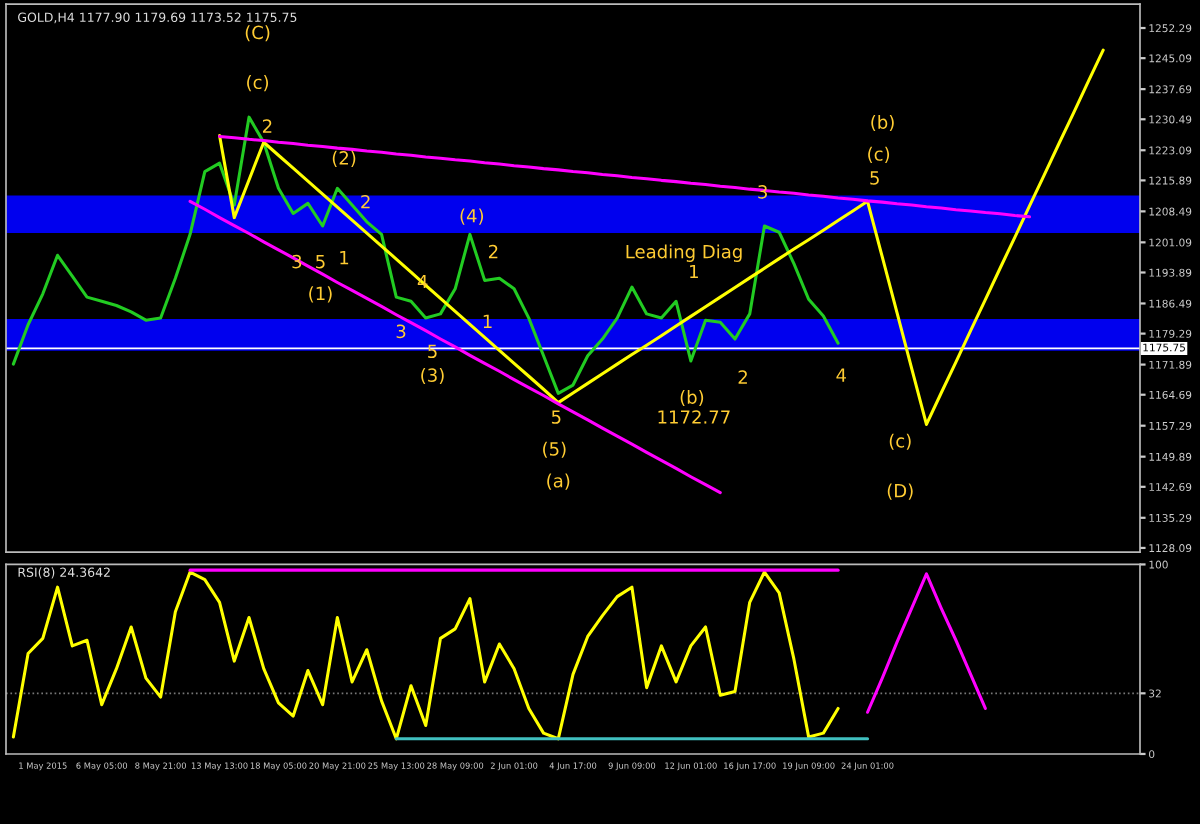 Image resolution: width=1200 pixels, height=824 pixels. What do you see at coordinates (320, 294) in the screenshot?
I see `annotation: (1)` at bounding box center [320, 294].